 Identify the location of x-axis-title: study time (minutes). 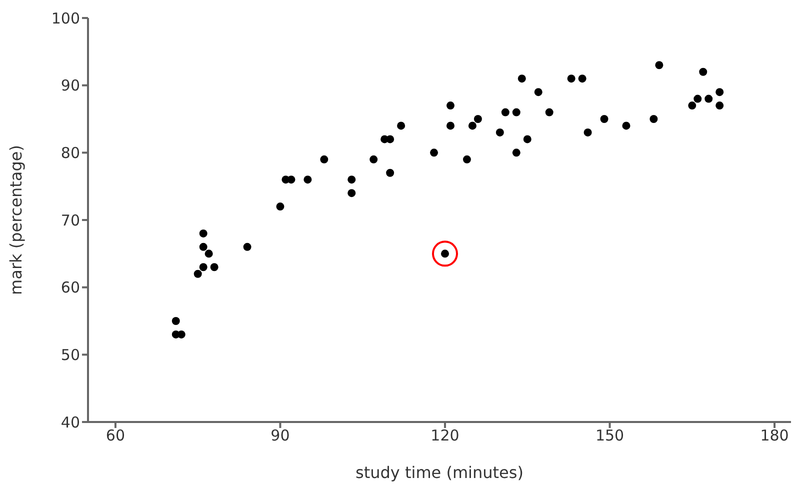
(440, 472).